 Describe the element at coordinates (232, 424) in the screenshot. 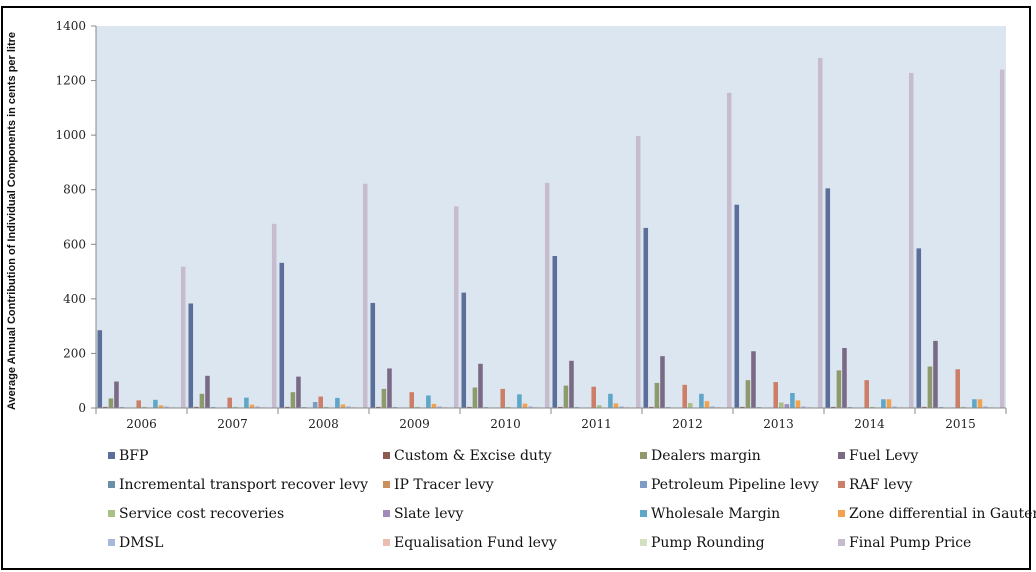

I see `x-tick-label: 2007` at that location.